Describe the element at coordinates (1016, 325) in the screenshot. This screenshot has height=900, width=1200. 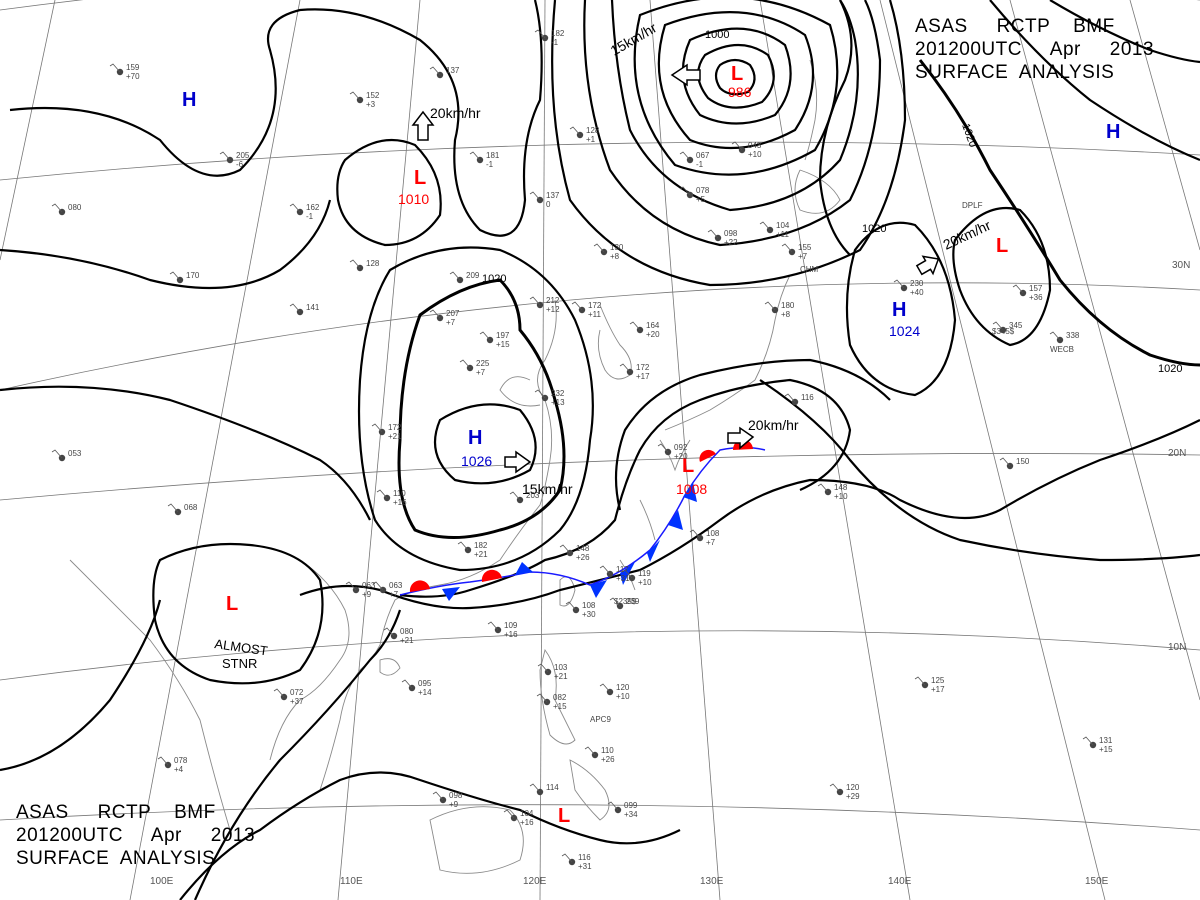
I see `station-pressure: 345` at that location.